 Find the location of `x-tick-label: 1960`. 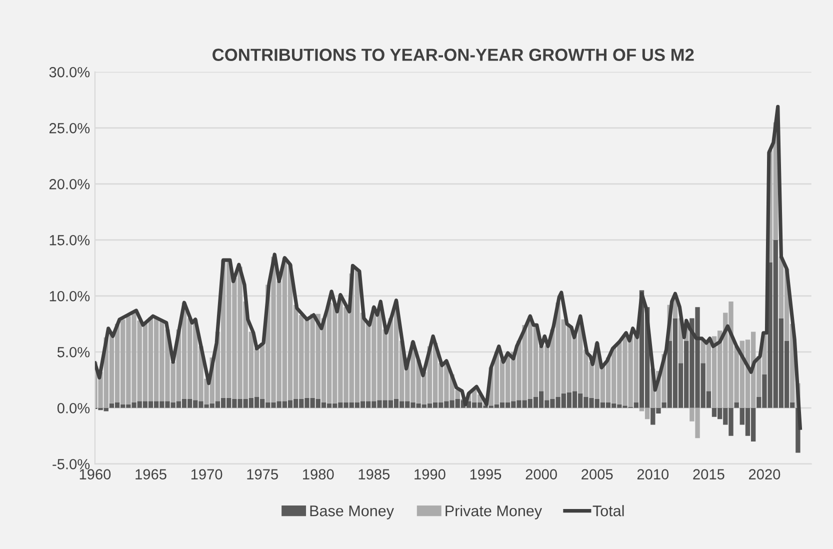

x-tick-label: 1960 is located at coordinates (95, 474).